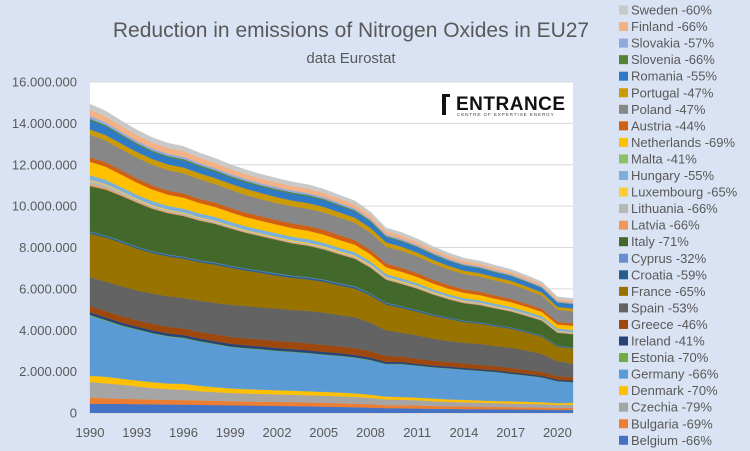 The height and width of the screenshot is (451, 750). Describe the element at coordinates (671, 440) in the screenshot. I see `legend-label: Belgium -66%` at that location.